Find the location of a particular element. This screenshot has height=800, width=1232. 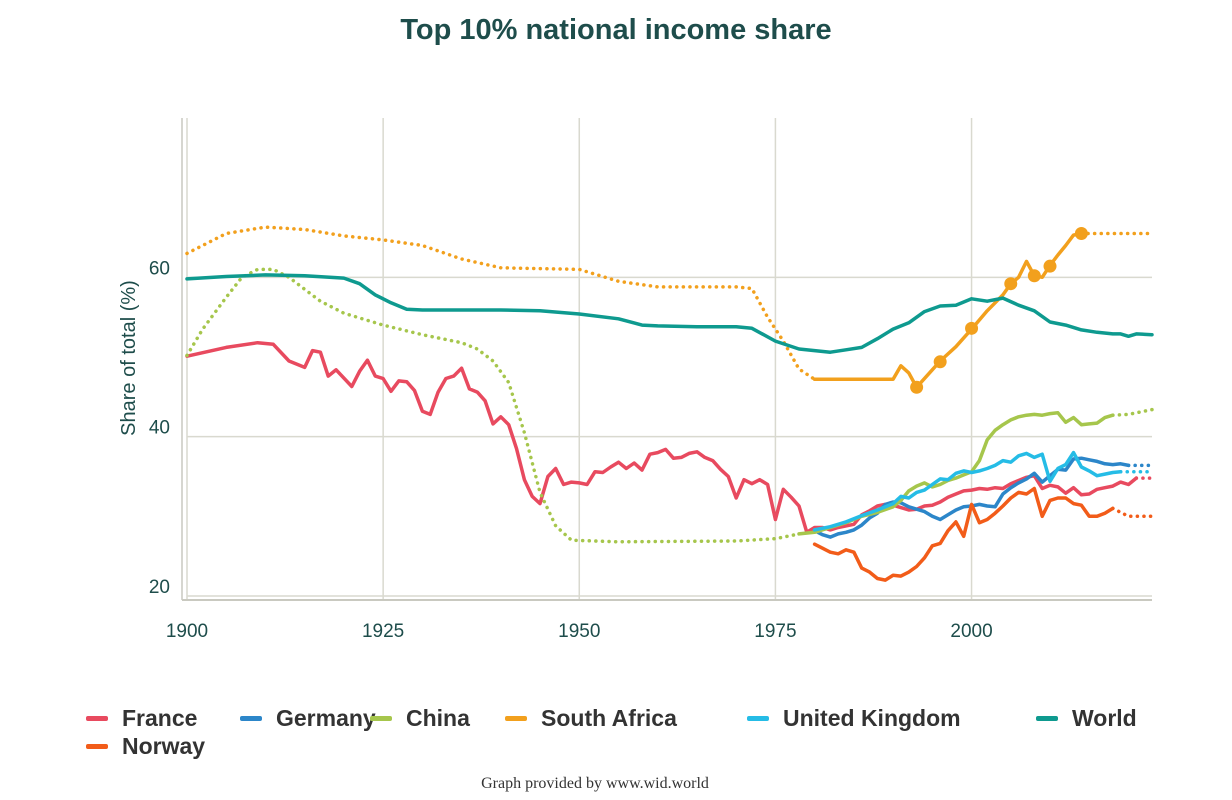

legend-item-france: France is located at coordinates (141, 718).